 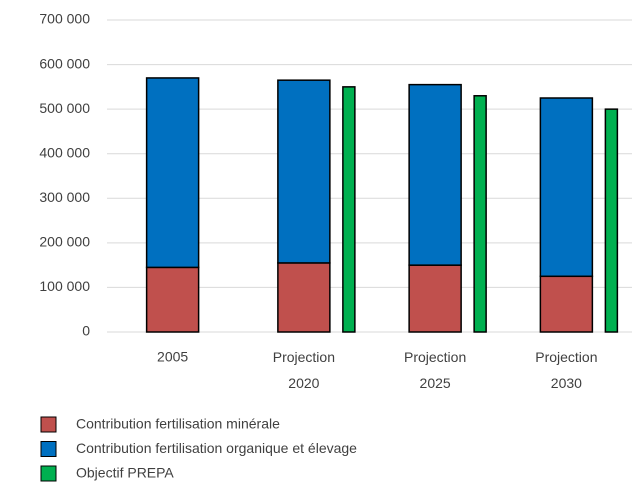 I want to click on legend-label: Objectif PREPA, so click(x=125, y=473).